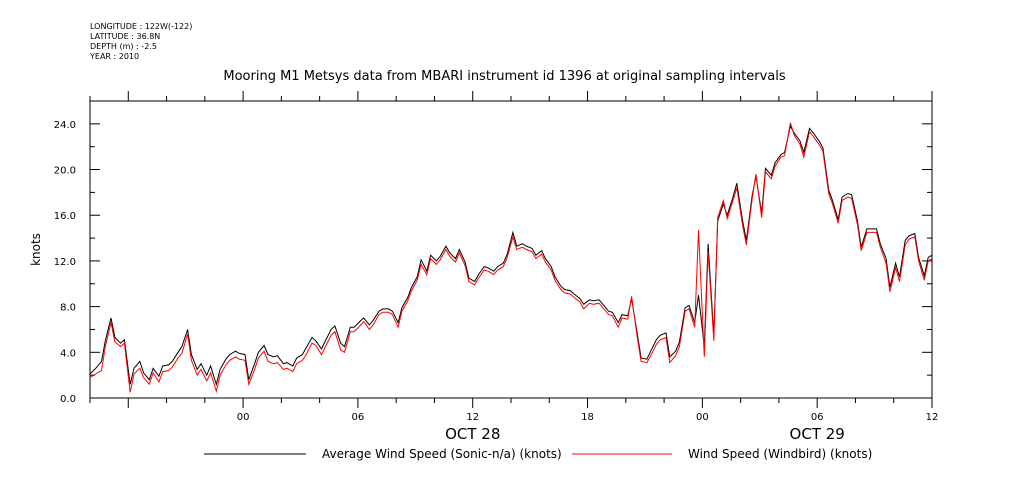 The height and width of the screenshot is (504, 1009). I want to click on y-tick-label: 4.0, so click(68, 353).